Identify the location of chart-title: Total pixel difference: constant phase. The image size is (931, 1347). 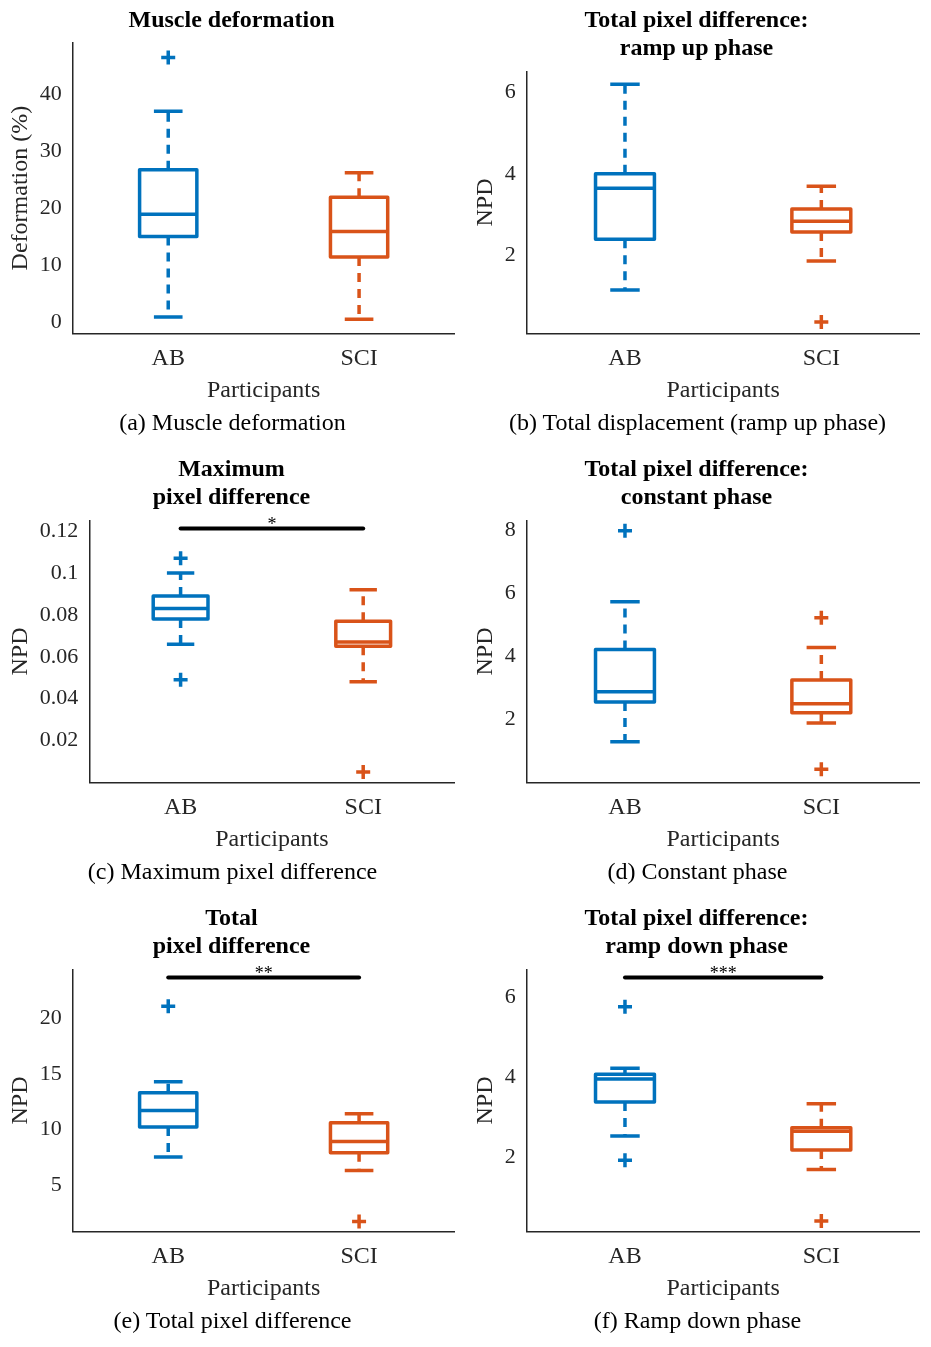
(696, 482).